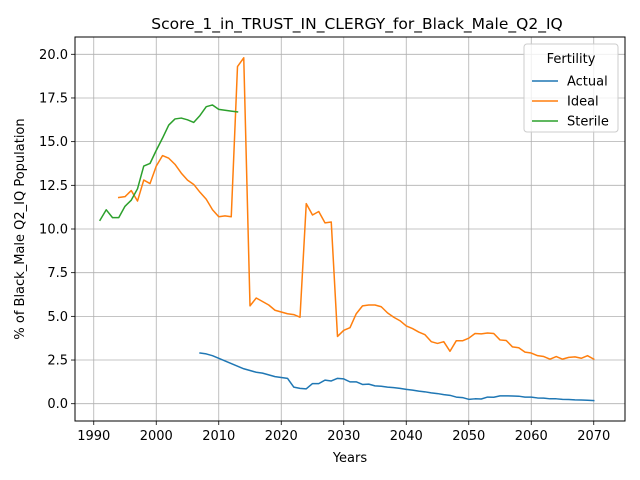 The width and height of the screenshot is (640, 480). I want to click on y-tick-label: 10.0, so click(53, 230).